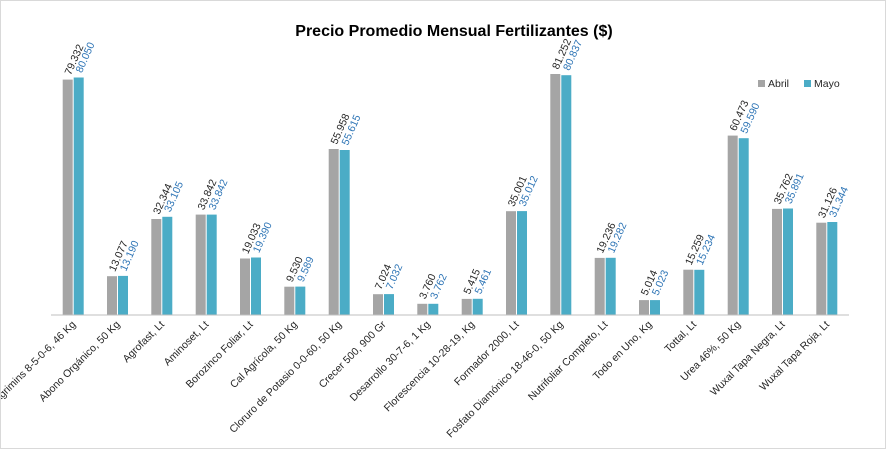 The height and width of the screenshot is (453, 886). Describe the element at coordinates (807, 83) in the screenshot. I see `legend-swatch-mayo` at that location.